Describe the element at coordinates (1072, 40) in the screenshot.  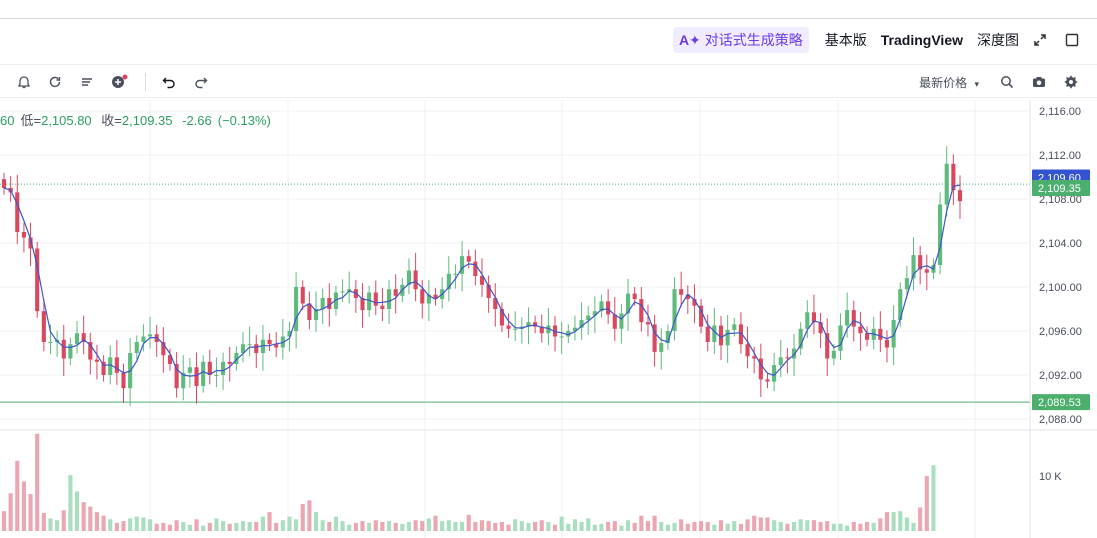
I see `window-icon` at that location.